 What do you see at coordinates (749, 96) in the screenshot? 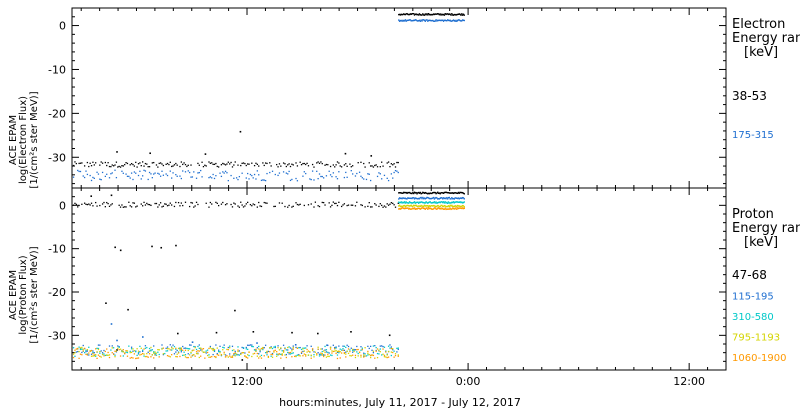
I see `legend-entry: 38-53` at bounding box center [749, 96].